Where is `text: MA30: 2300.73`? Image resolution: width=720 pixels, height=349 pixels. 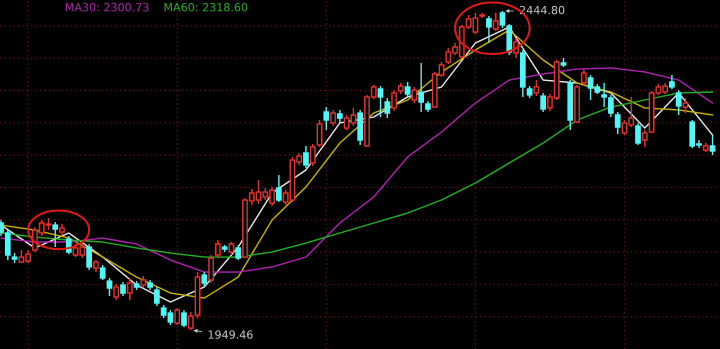 text: MA30: 2300.73 is located at coordinates (107, 7).